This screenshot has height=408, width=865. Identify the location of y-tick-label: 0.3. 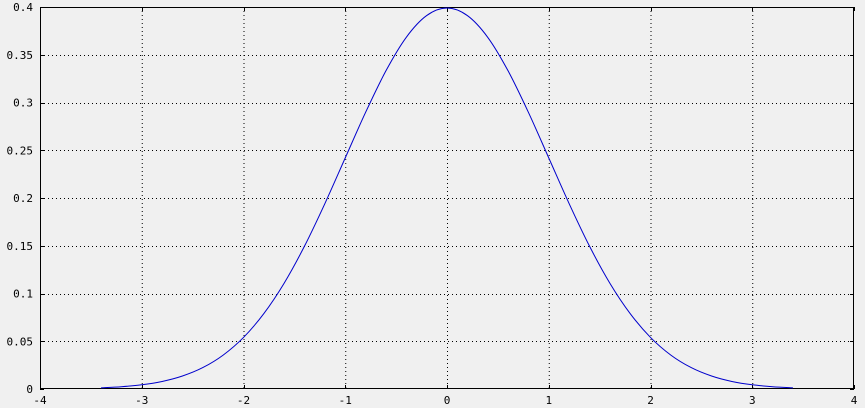
(23, 103).